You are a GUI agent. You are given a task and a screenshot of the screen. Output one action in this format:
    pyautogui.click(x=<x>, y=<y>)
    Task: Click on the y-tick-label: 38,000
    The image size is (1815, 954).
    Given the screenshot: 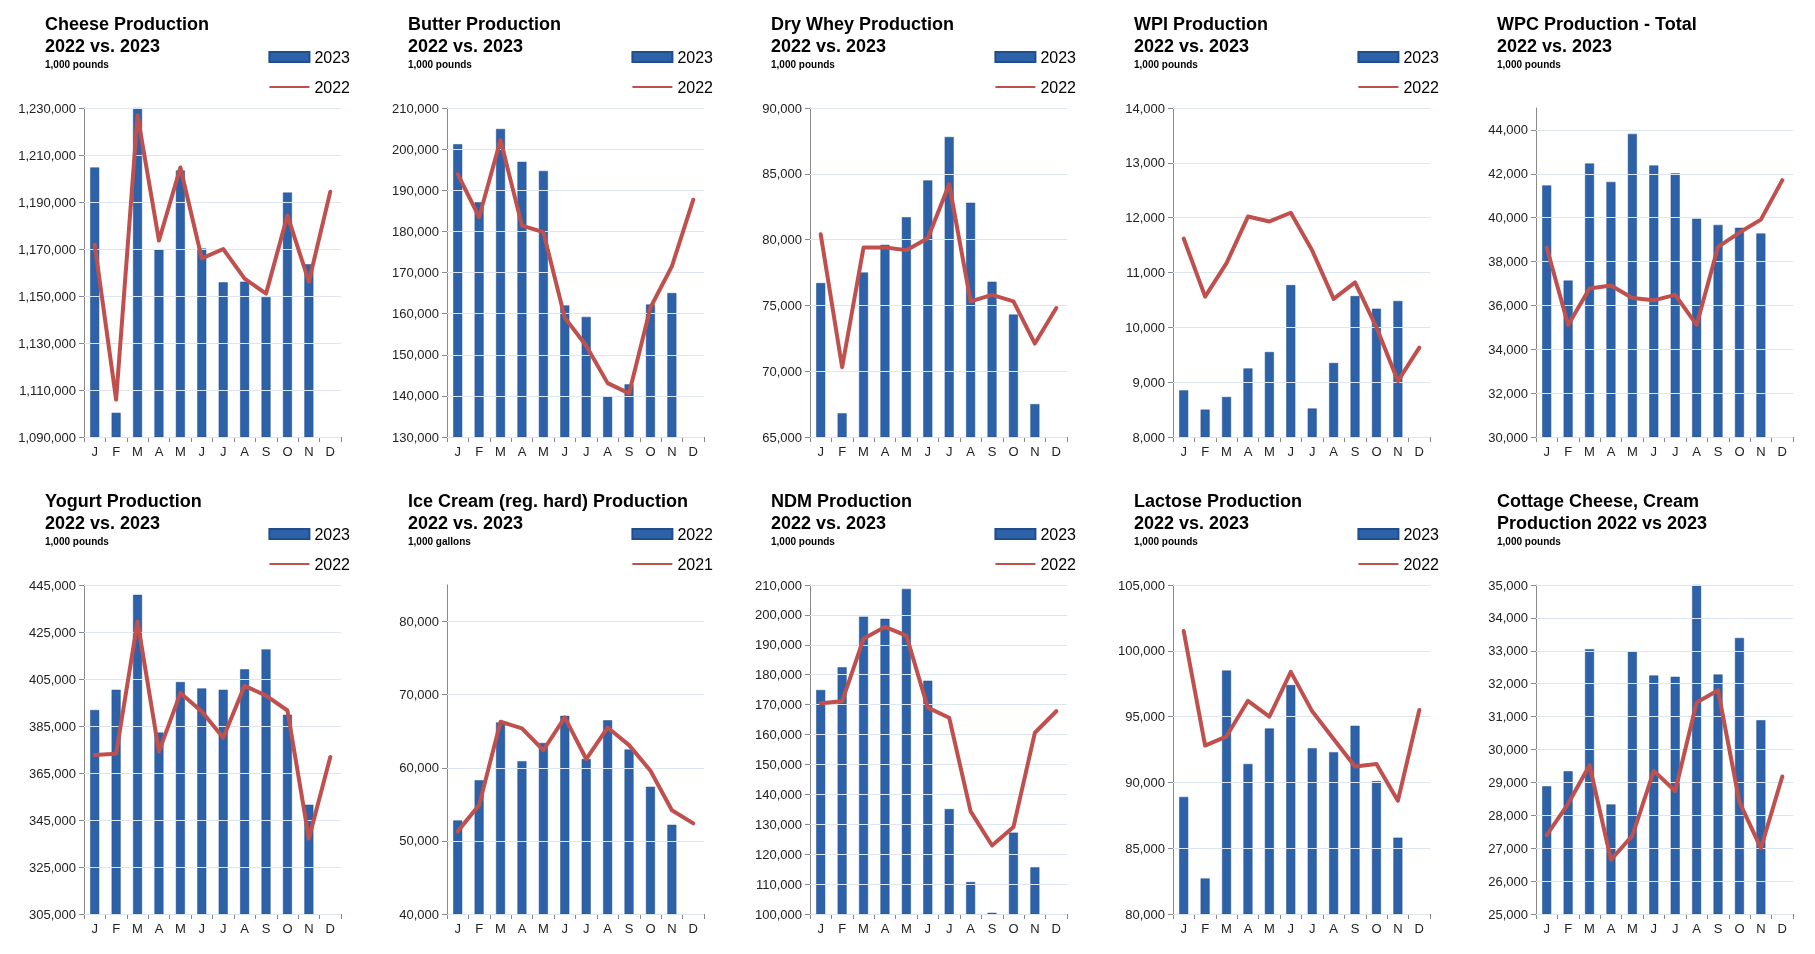 What is the action you would take?
    pyautogui.click(x=1508, y=262)
    